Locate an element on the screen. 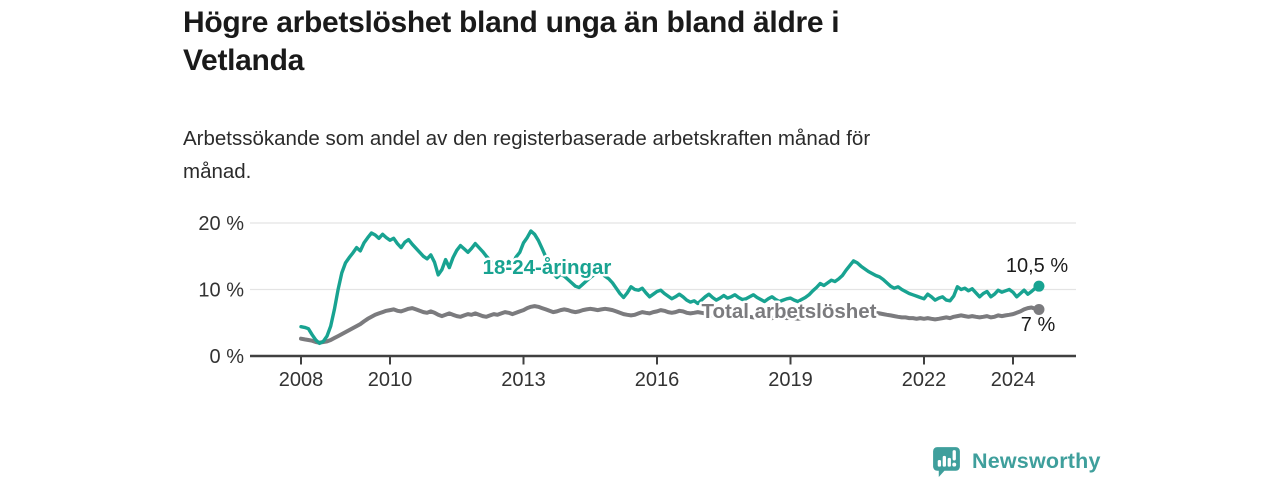 The height and width of the screenshot is (480, 1280). data-series is located at coordinates (672, 287).